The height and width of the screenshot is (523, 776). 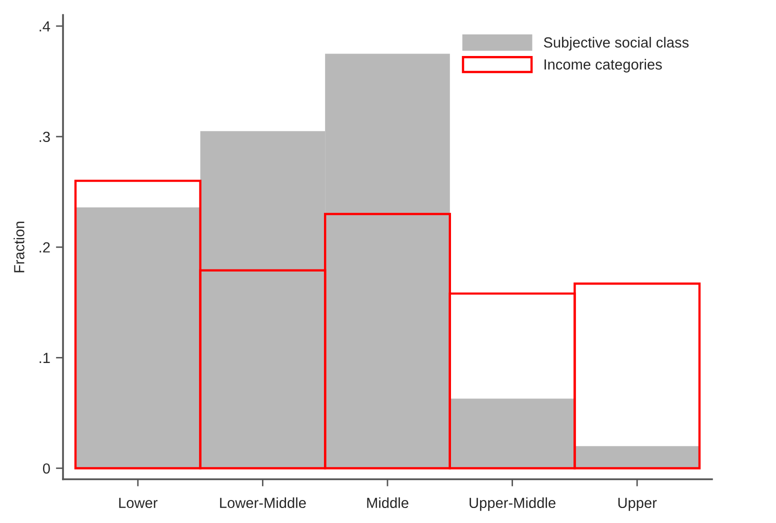 I want to click on y-tick-label: .2, so click(x=45, y=247).